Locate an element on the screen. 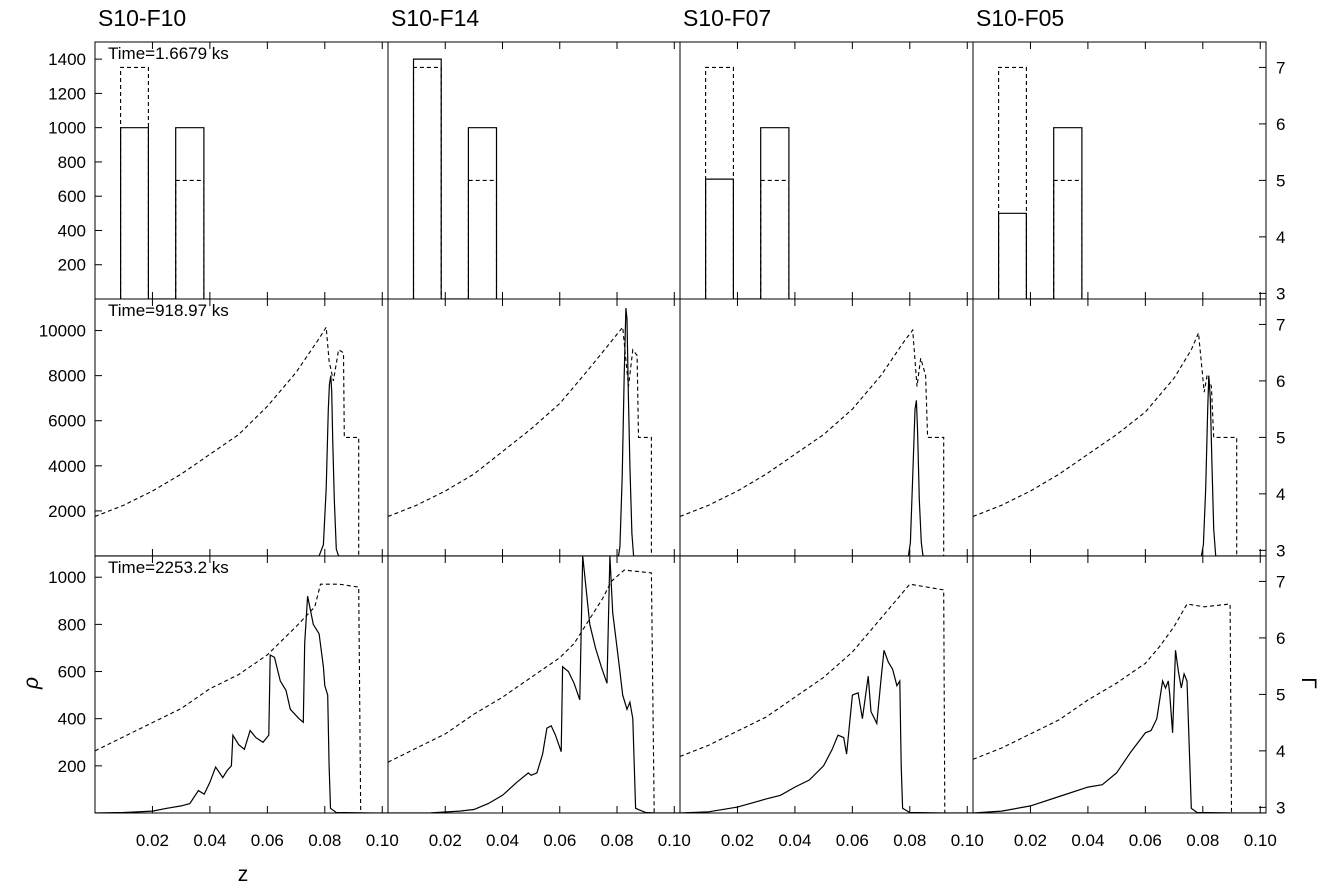 This screenshot has width=1325, height=888. column-title-s10-f05: S10-F05 is located at coordinates (1020, 18).